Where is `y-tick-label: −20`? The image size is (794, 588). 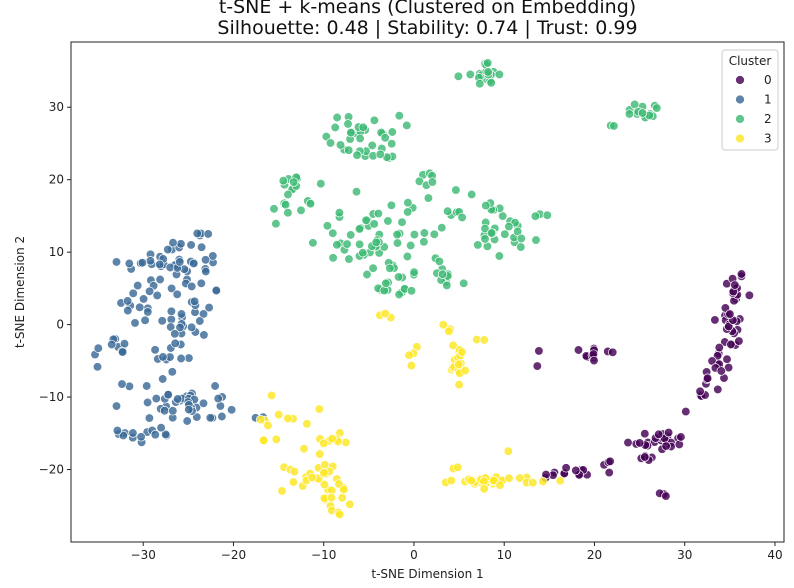
y-tick-label: −20 is located at coordinates (51, 470).